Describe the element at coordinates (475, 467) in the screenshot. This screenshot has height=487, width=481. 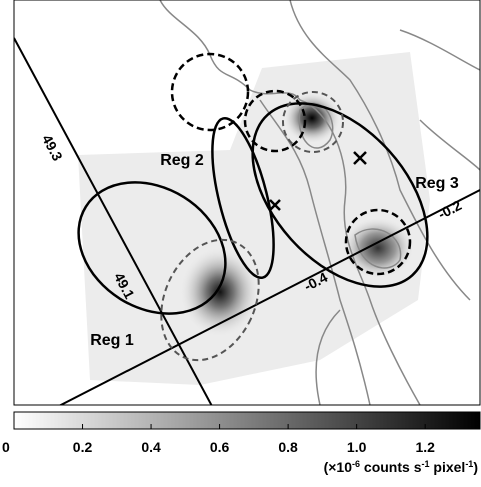
I see `unit-part: )` at that location.